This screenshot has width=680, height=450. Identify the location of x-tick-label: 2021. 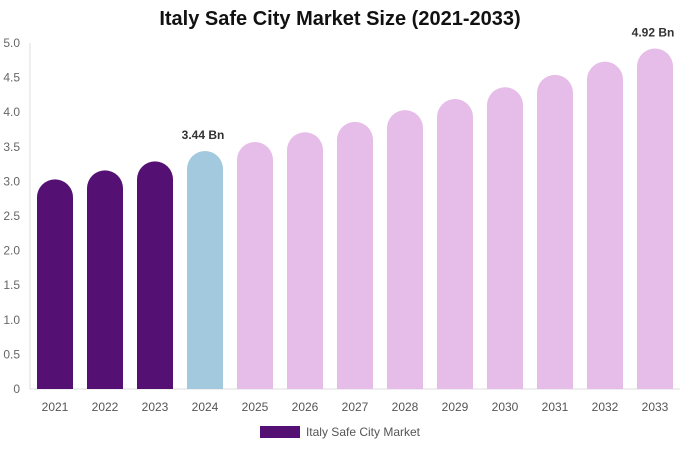
(55, 407).